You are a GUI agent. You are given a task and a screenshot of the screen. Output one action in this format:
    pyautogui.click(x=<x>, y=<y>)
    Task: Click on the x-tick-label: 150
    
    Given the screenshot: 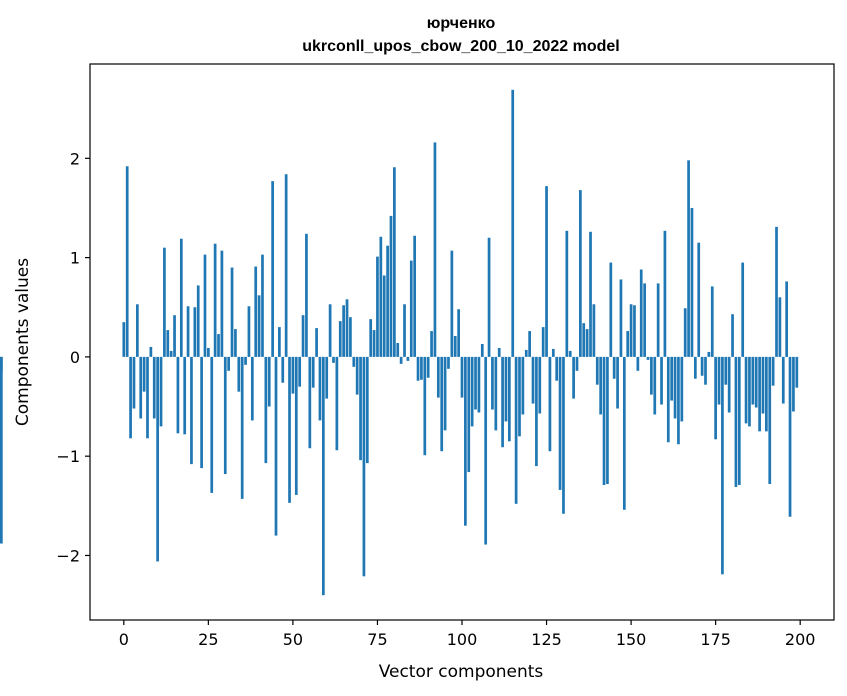 What is the action you would take?
    pyautogui.click(x=631, y=639)
    